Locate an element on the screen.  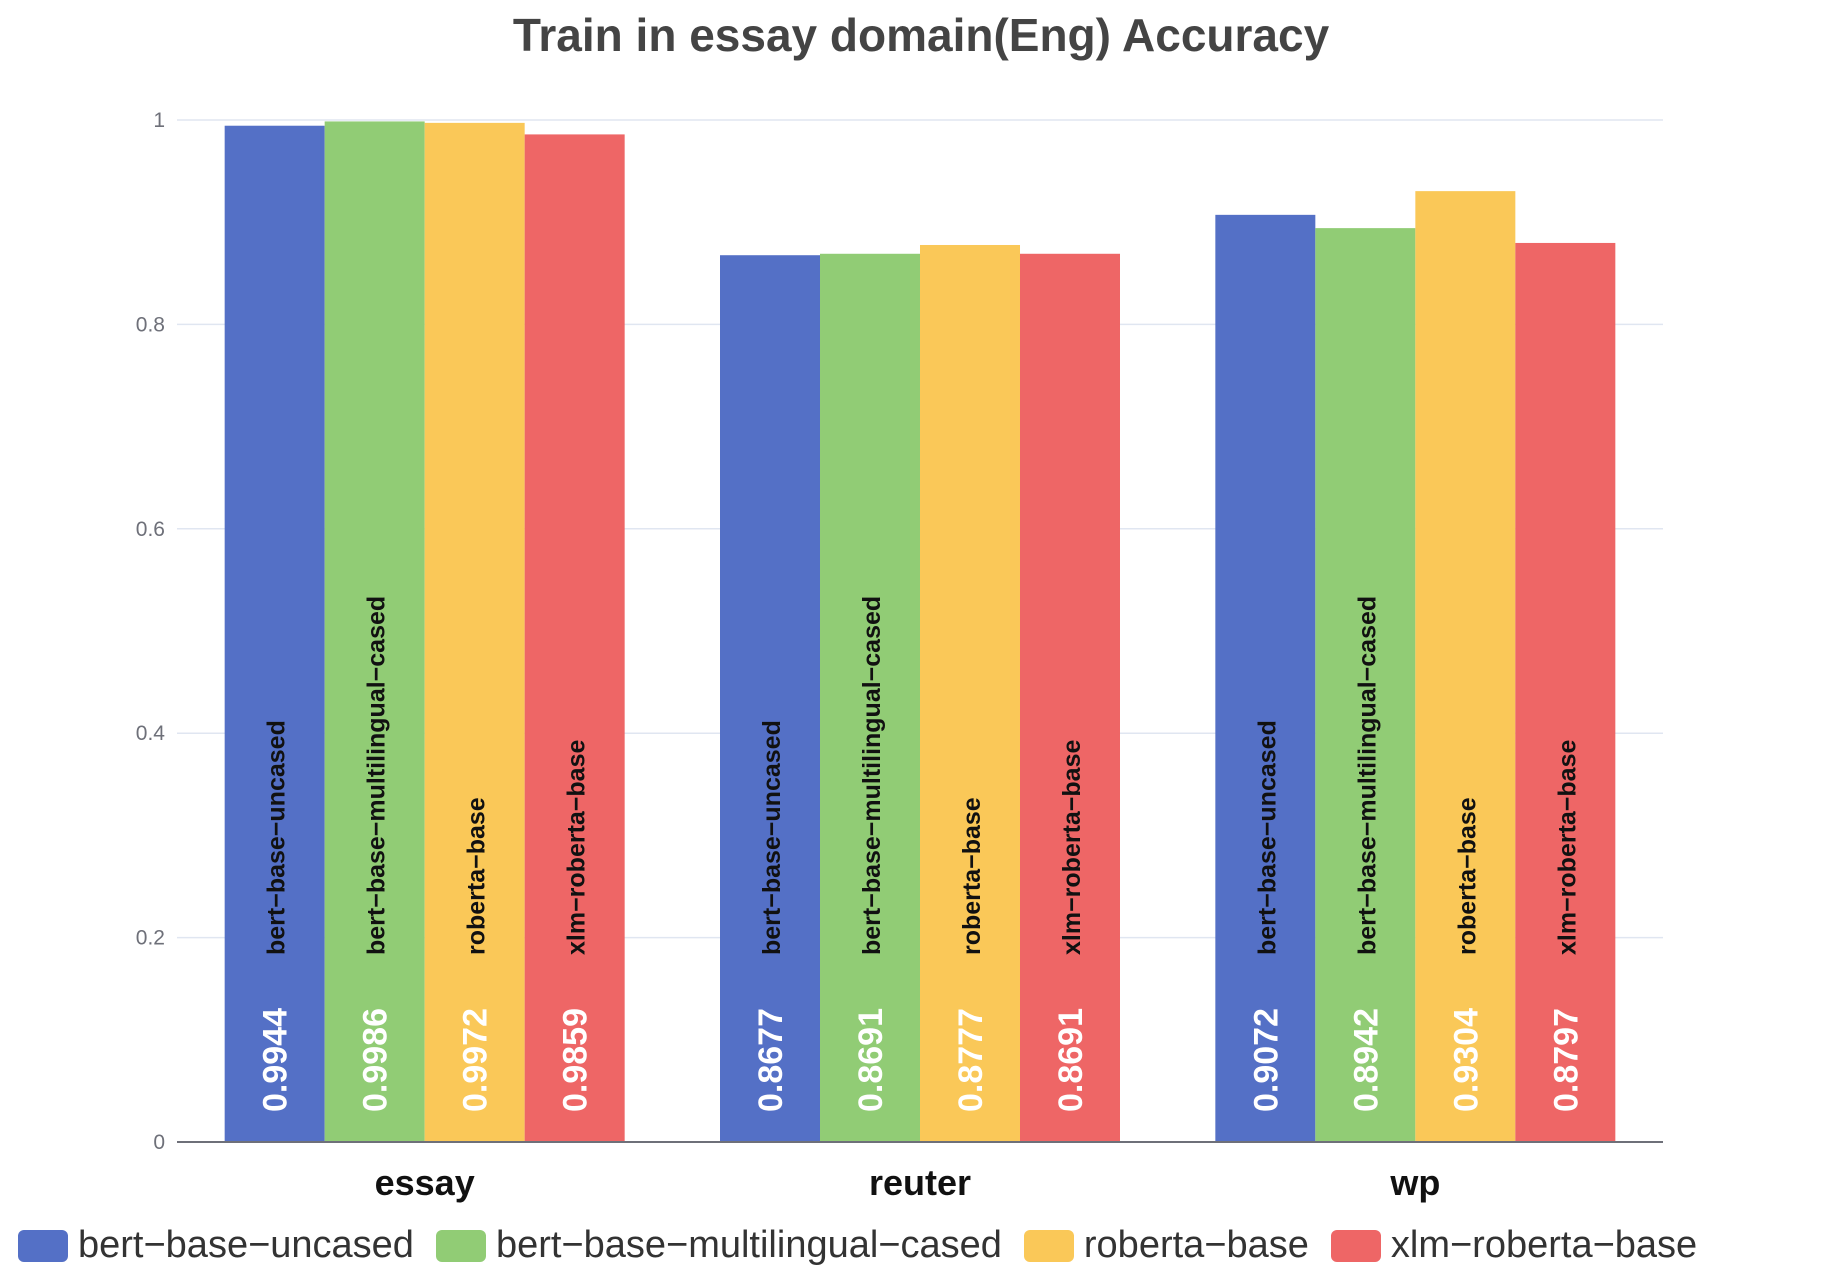
bar-value-label: 0.9986 is located at coordinates (376, 1060).